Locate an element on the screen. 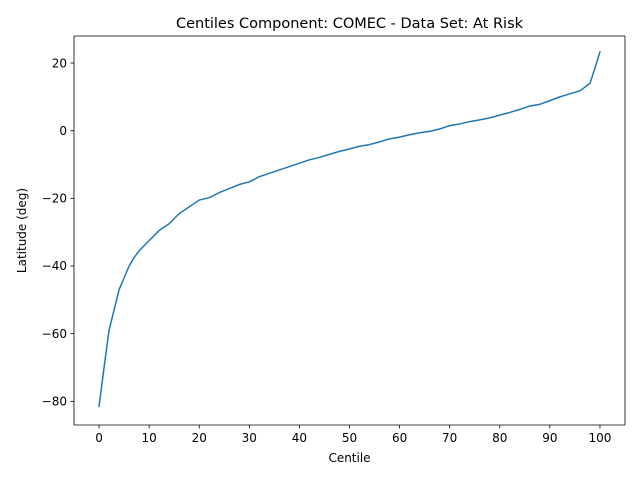  y-tick-label-20: 20 is located at coordinates (59, 63).